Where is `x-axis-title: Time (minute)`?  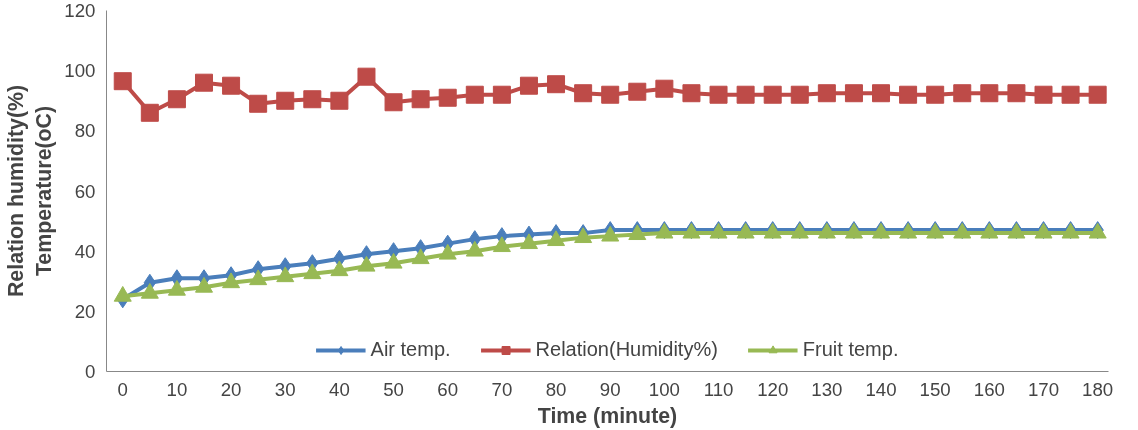
x-axis-title: Time (minute) is located at coordinates (607, 415).